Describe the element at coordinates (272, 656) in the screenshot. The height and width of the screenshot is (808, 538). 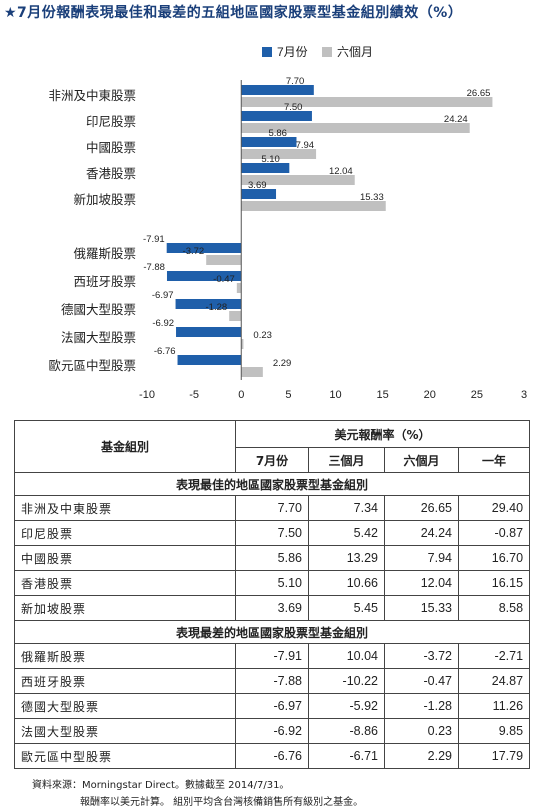
I see `cell-1m: -7.91` at that location.